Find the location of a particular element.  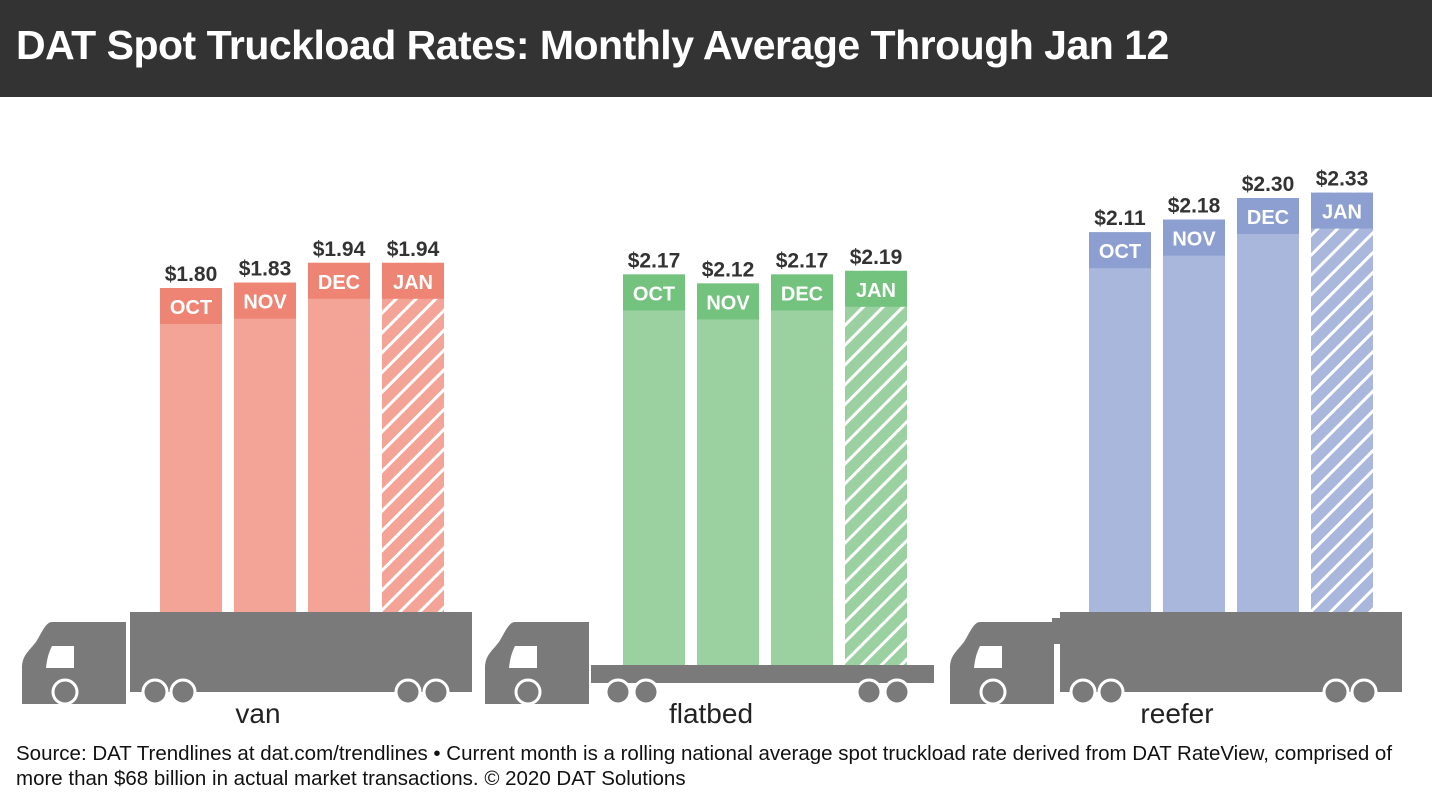

value-label: $2.30 is located at coordinates (1268, 184).